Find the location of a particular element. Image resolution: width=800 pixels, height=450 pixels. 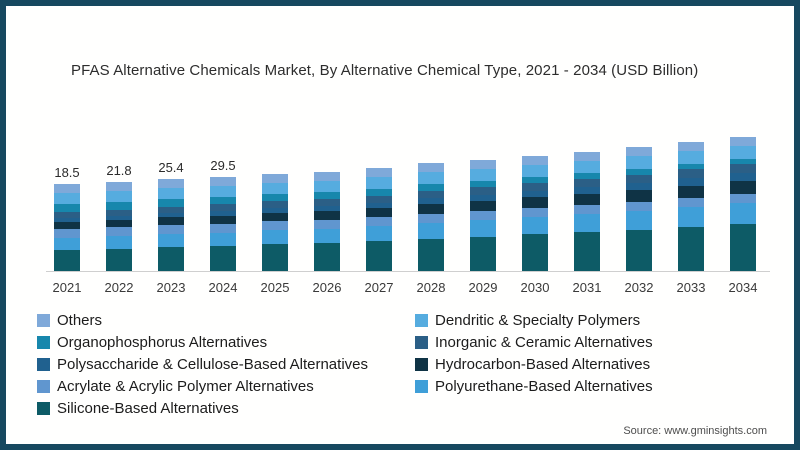

year-label: 2023 is located at coordinates (171, 287).